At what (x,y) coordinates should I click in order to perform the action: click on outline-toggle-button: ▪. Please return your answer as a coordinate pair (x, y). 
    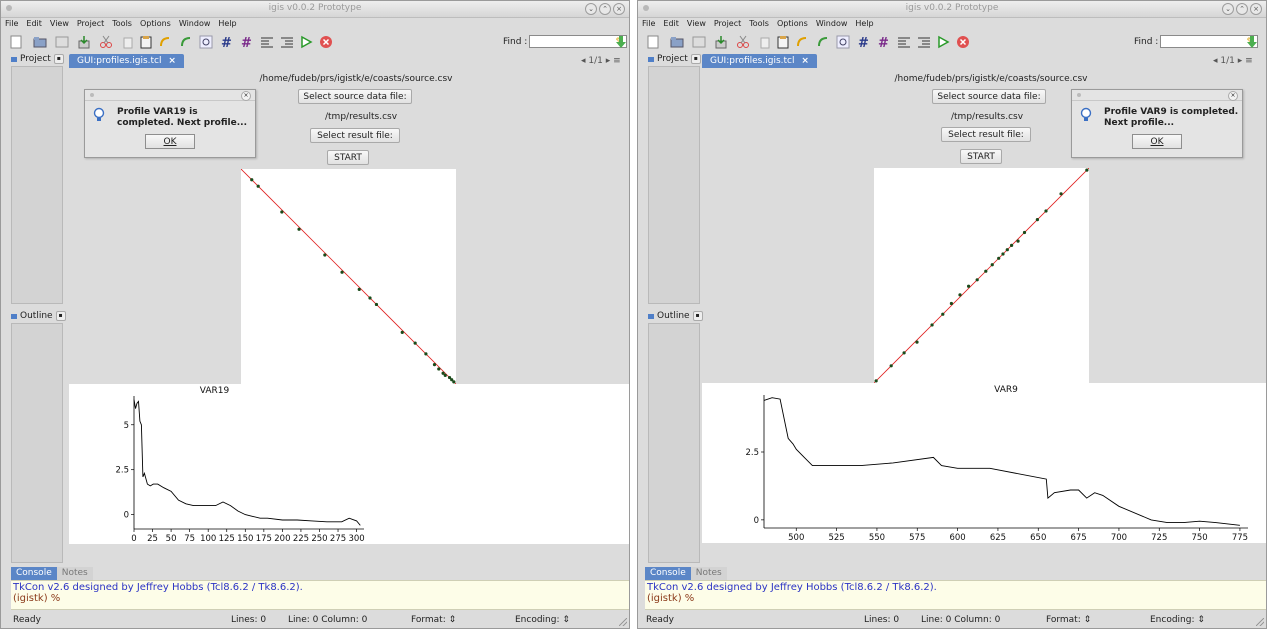
    Looking at the image, I should click on (60, 316).